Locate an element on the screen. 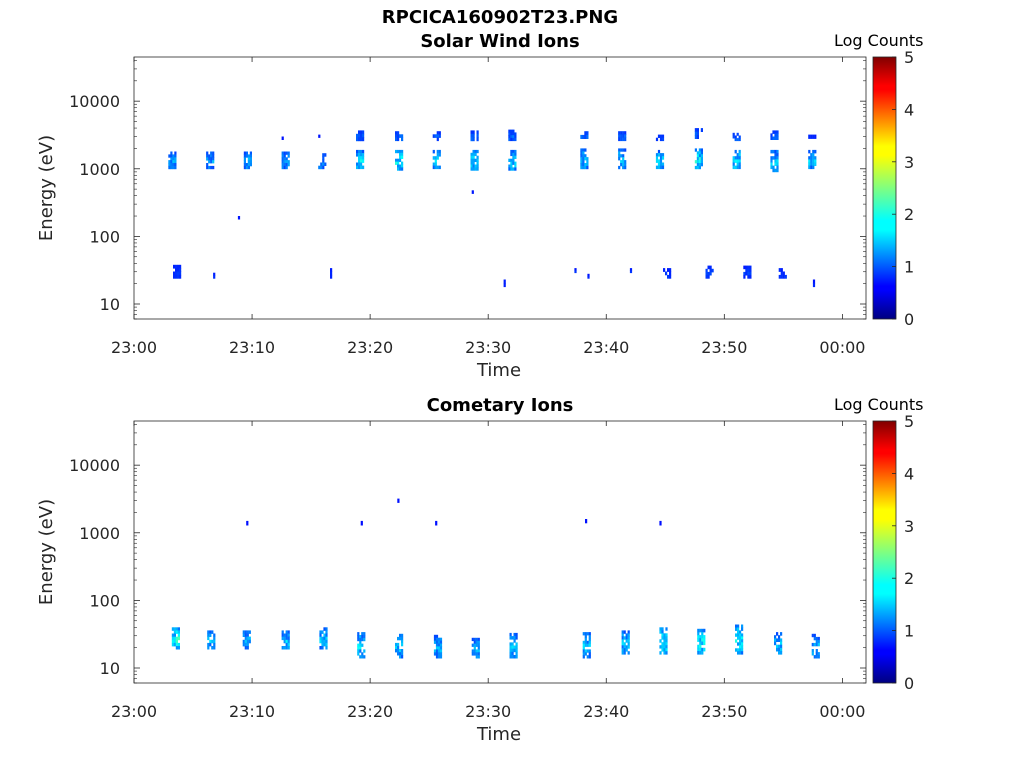  y-tick-label: 1000 is located at coordinates (99, 169).